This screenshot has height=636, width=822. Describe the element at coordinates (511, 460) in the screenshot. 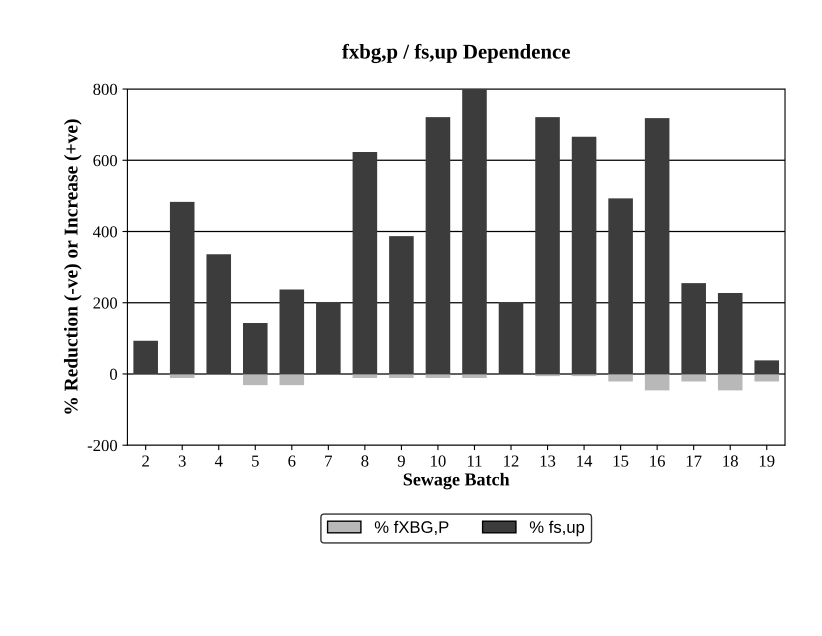

I see `x-tick-label: 12` at that location.